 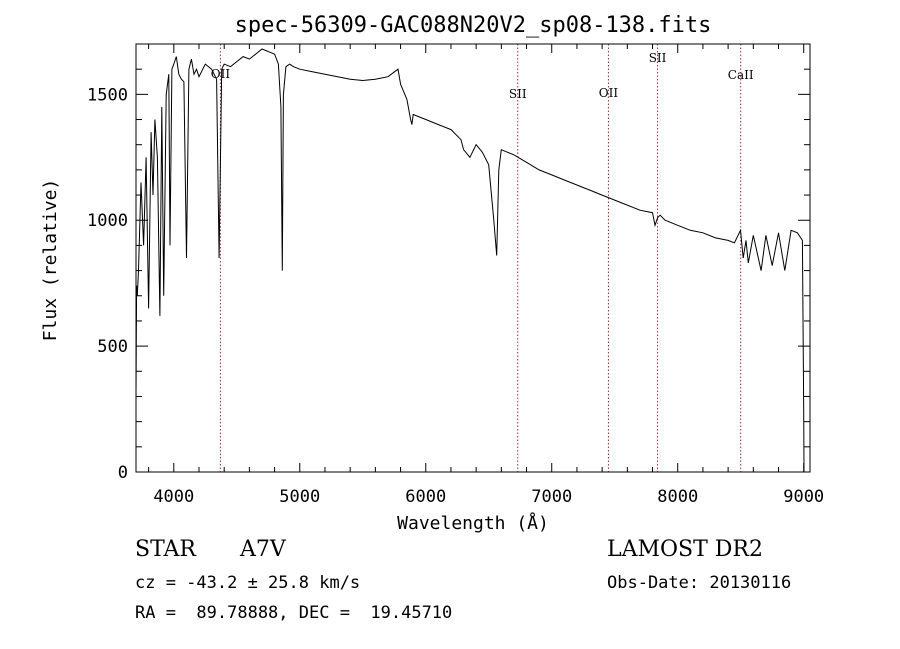 I want to click on coordinates: RA = 89.78888, DEC = 19.45710, so click(x=294, y=613).